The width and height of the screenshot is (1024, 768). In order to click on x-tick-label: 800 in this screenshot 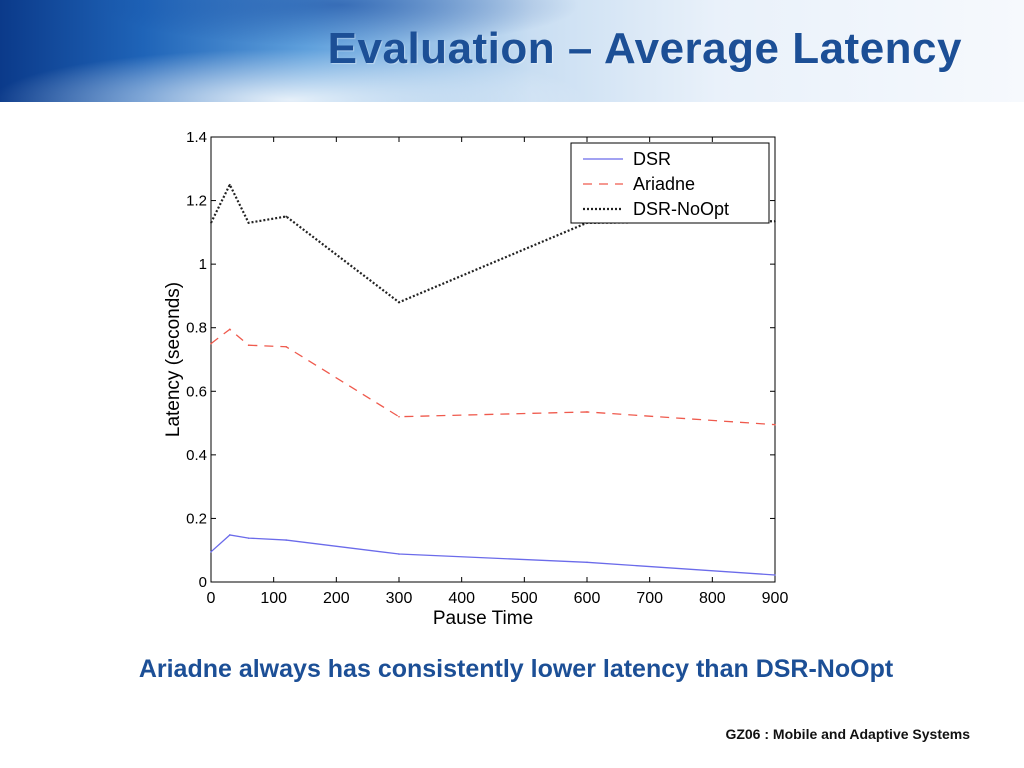, I will do `click(712, 598)`.